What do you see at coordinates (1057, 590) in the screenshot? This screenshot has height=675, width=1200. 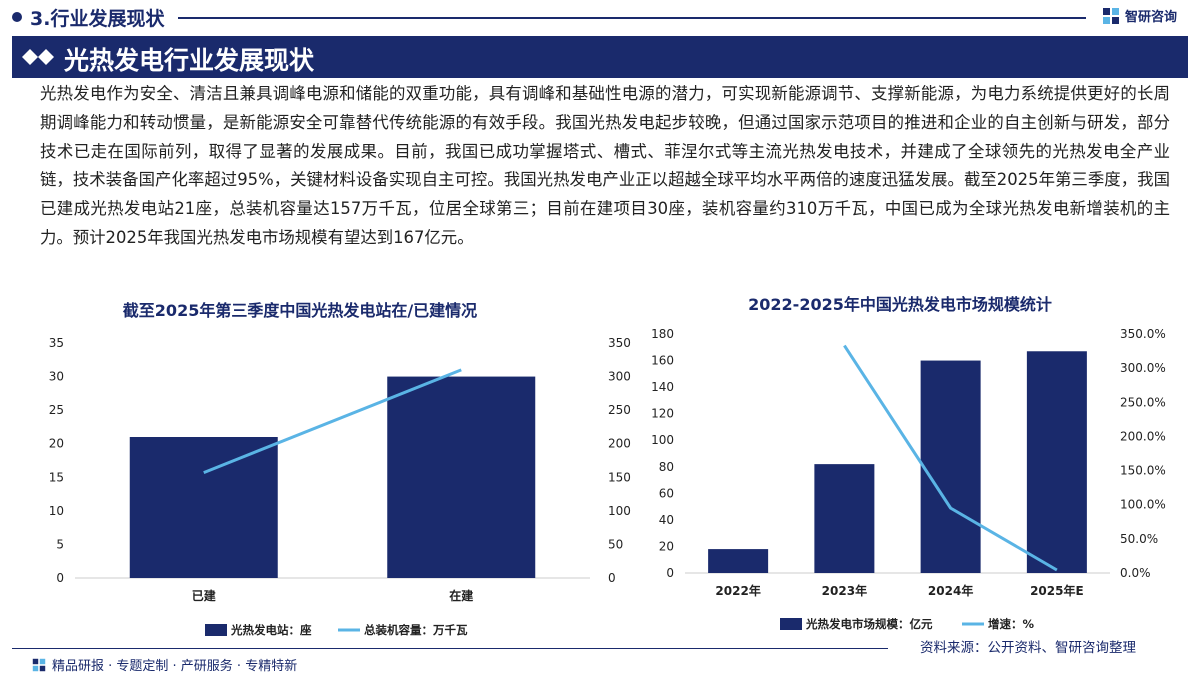 I see `chart2-category-label: 2025年E` at bounding box center [1057, 590].